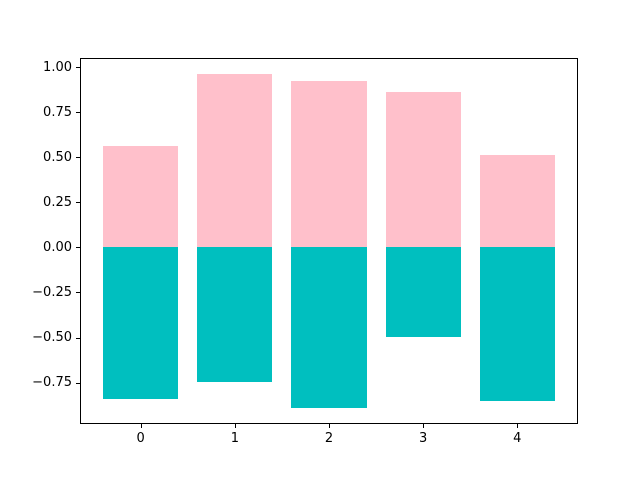 The height and width of the screenshot is (480, 640). Describe the element at coordinates (235, 438) in the screenshot. I see `x-tick-label: 1` at that location.